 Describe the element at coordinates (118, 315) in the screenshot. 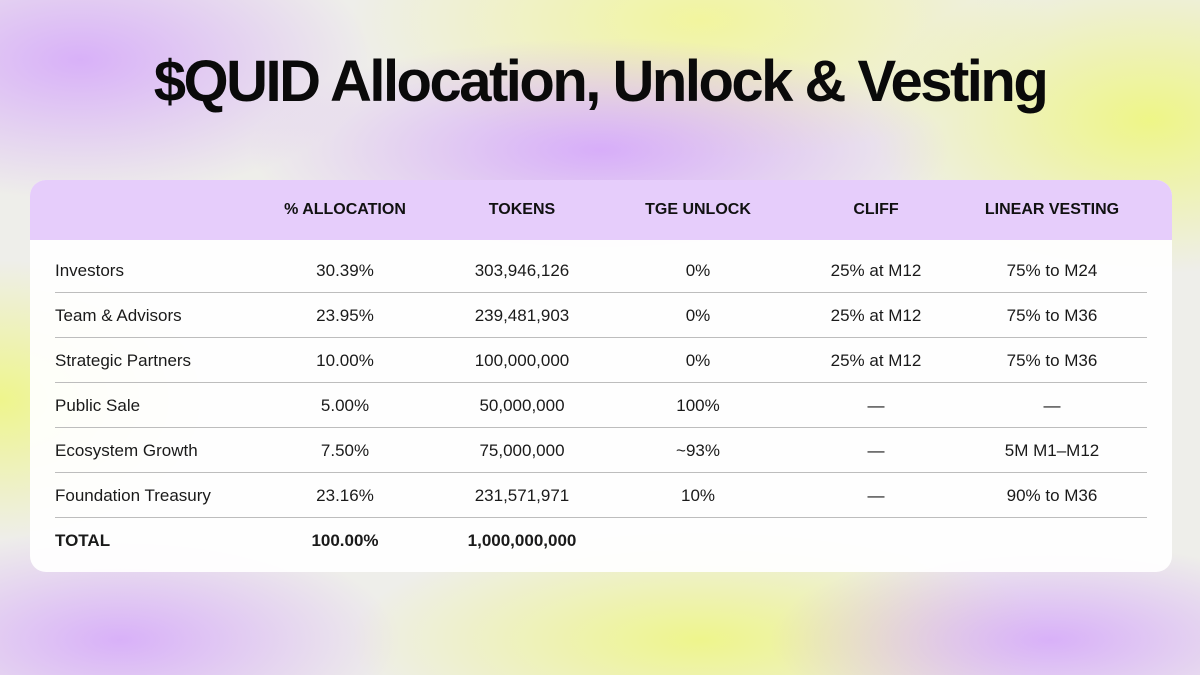

I see `row-label: Team & Advisors` at that location.